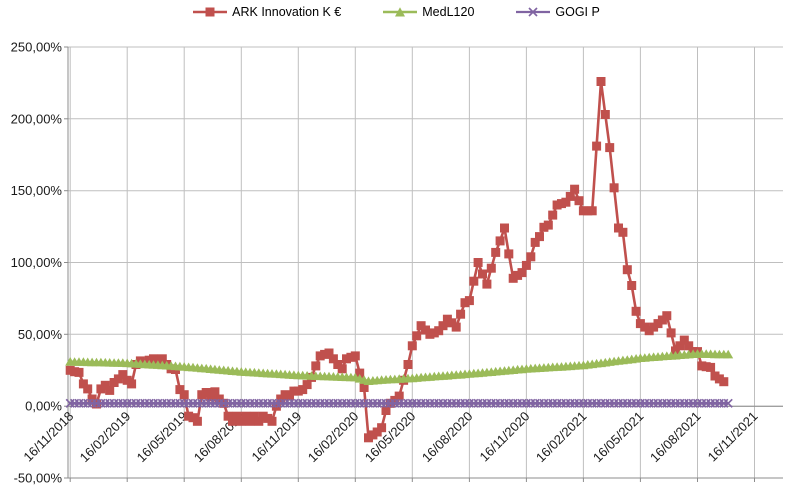 This screenshot has height=492, width=793. I want to click on square-marker-icon, so click(210, 12).